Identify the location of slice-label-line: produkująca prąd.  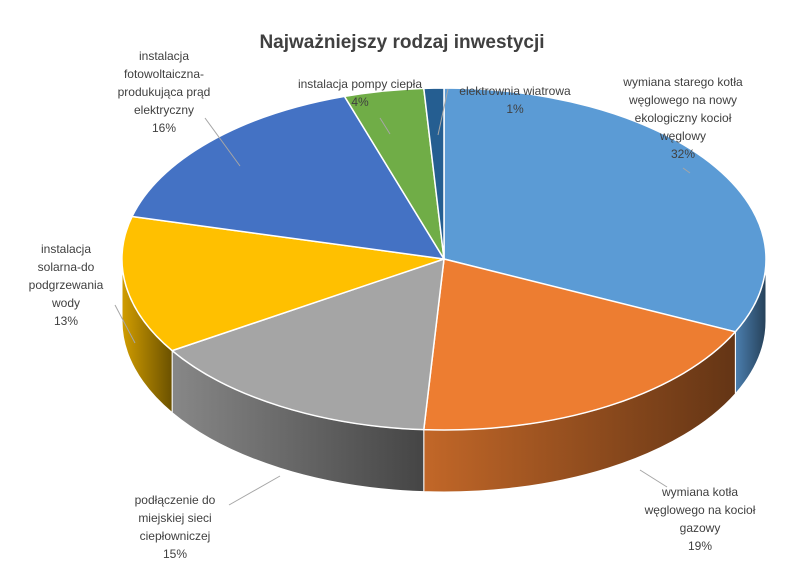
(164, 92).